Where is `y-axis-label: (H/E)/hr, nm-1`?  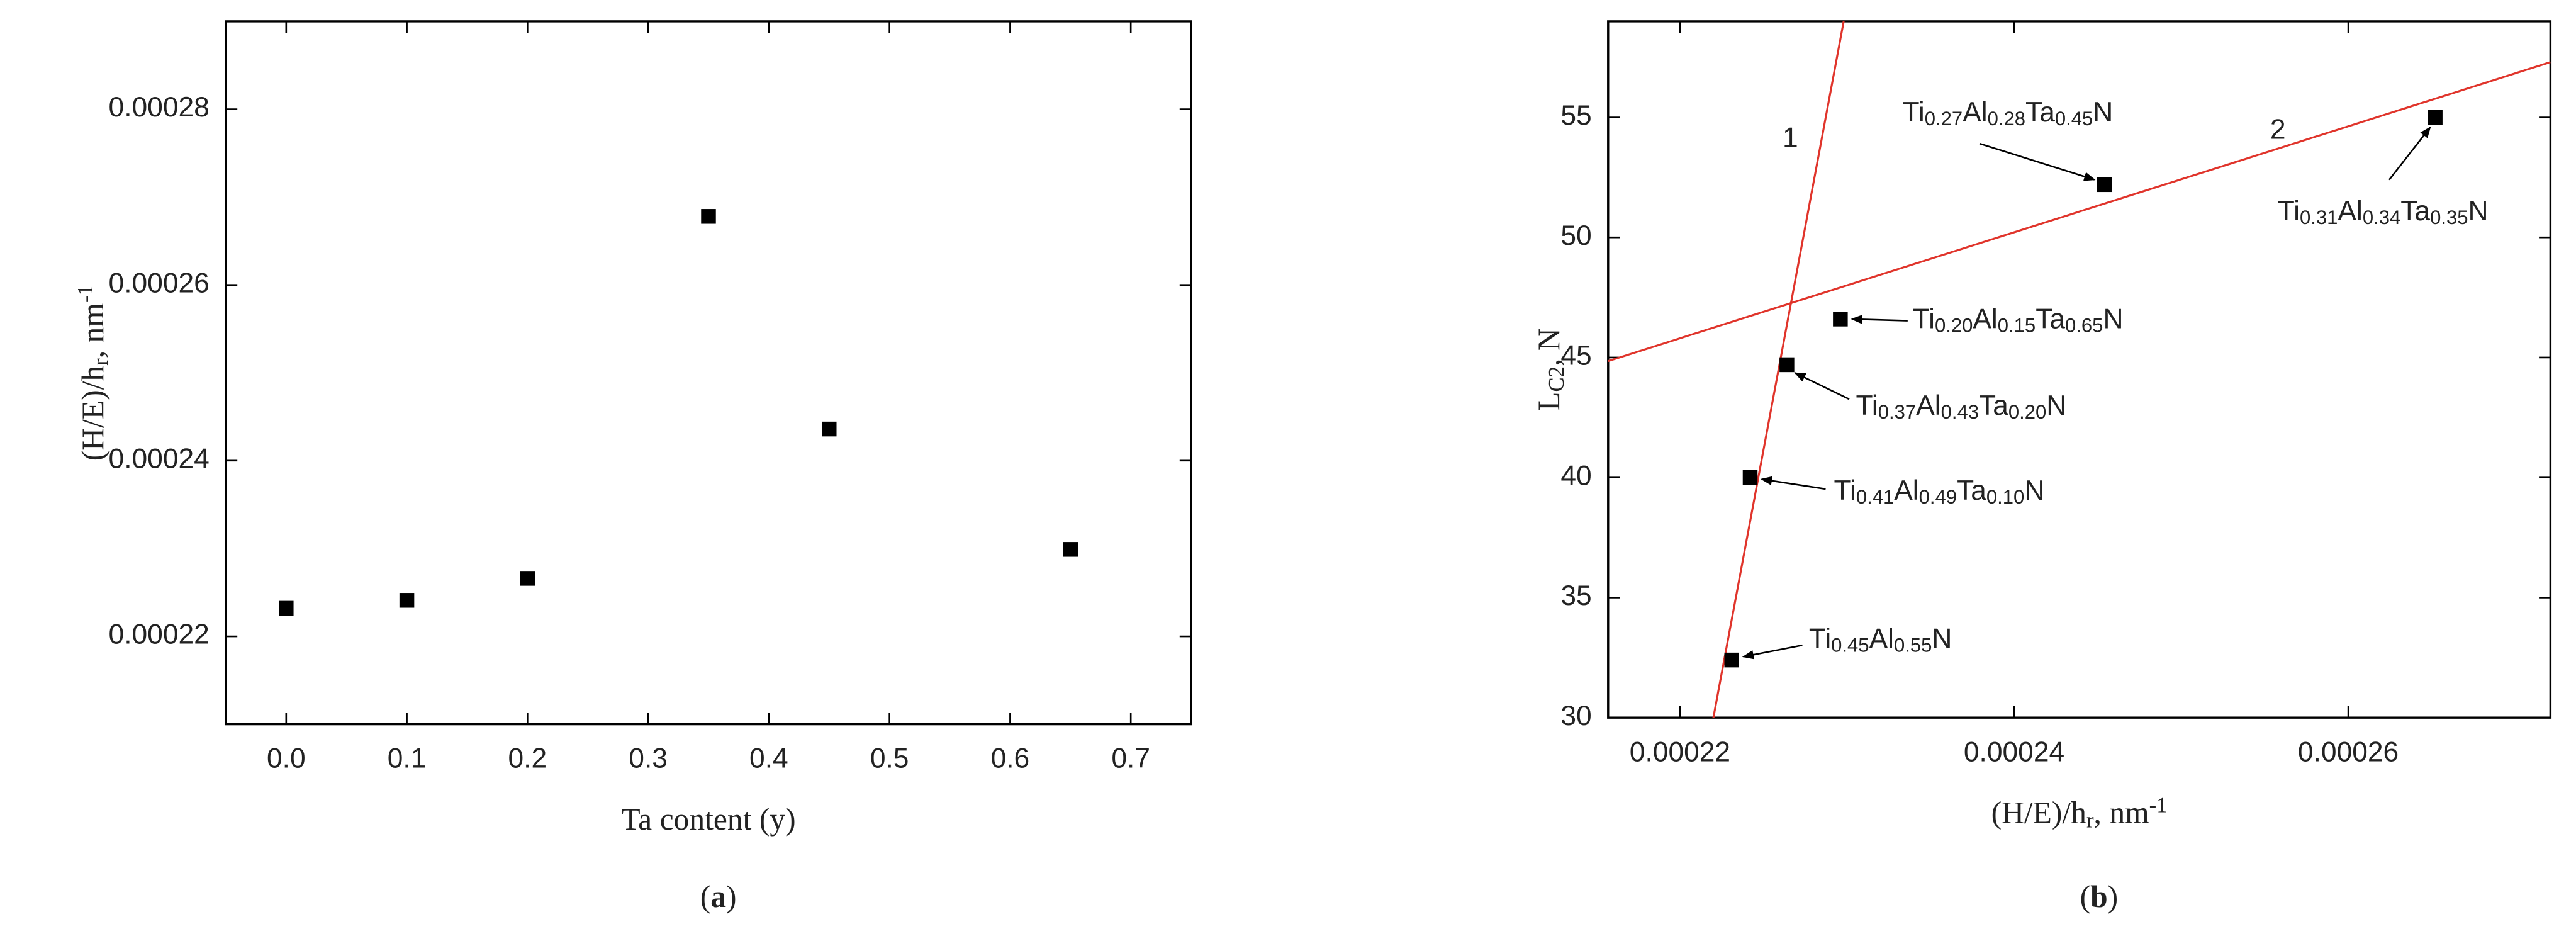
y-axis-label: (H/E)/hr, nm-1 is located at coordinates (93, 373).